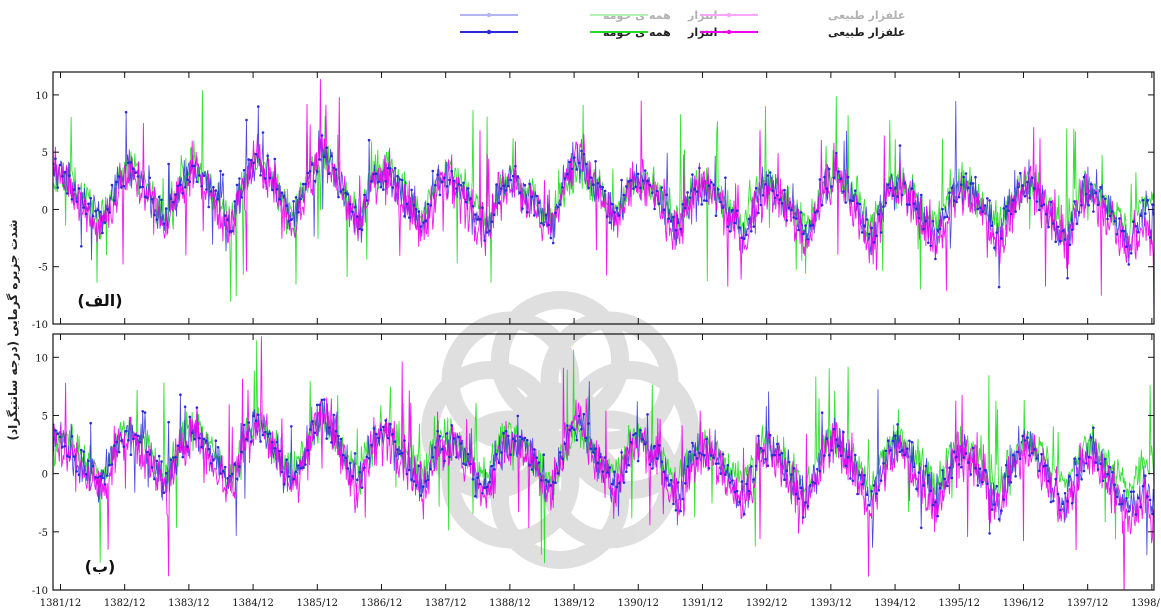 This screenshot has width=1161, height=615. Describe the element at coordinates (13, 330) in the screenshot. I see `y-axis-label: شدت جزیره گرمایی (درجه سانتیگراد)` at that location.